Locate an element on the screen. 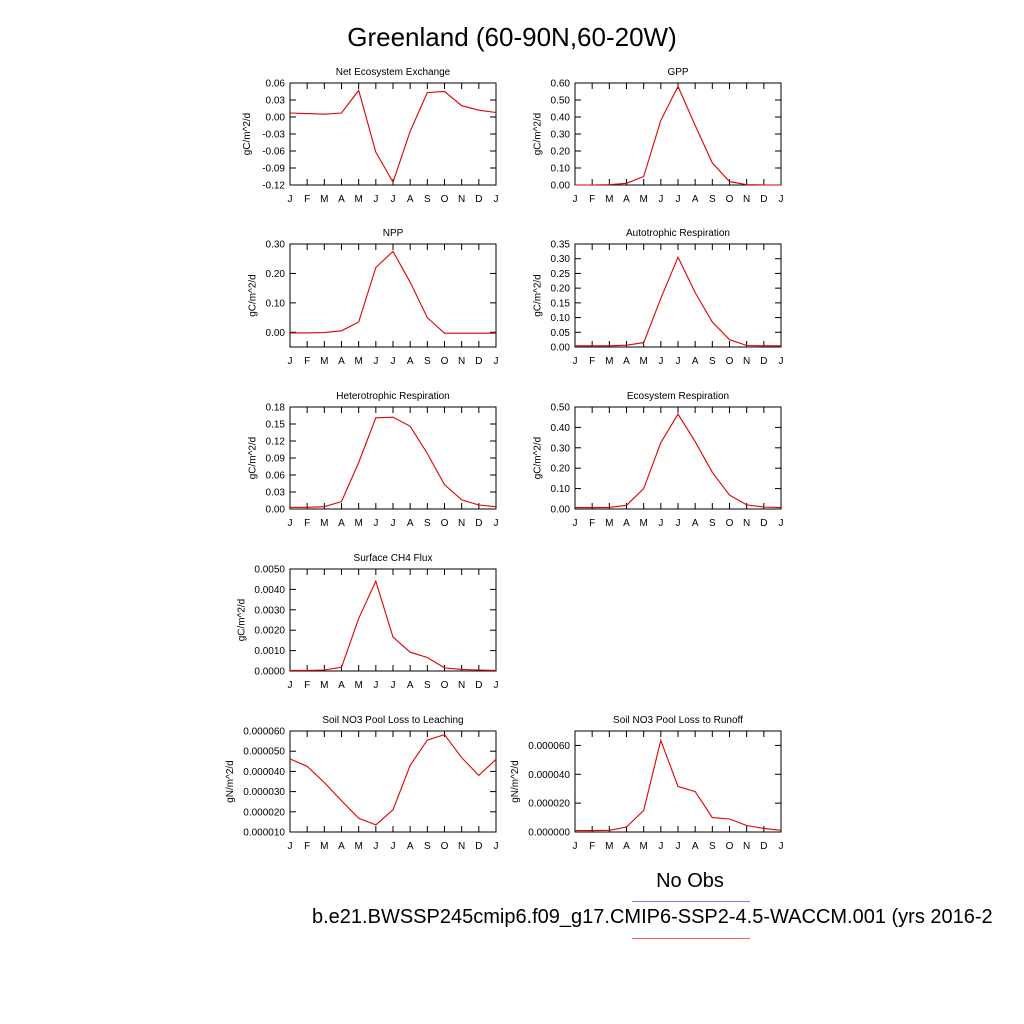 The width and height of the screenshot is (1024, 1024). y-tick-label: 0.000030 is located at coordinates (264, 792).